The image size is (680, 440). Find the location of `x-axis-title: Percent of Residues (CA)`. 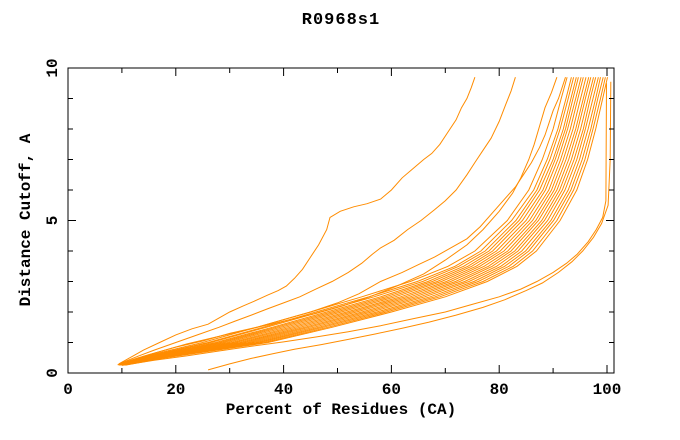

x-axis-title: Percent of Residues (CA) is located at coordinates (341, 410).